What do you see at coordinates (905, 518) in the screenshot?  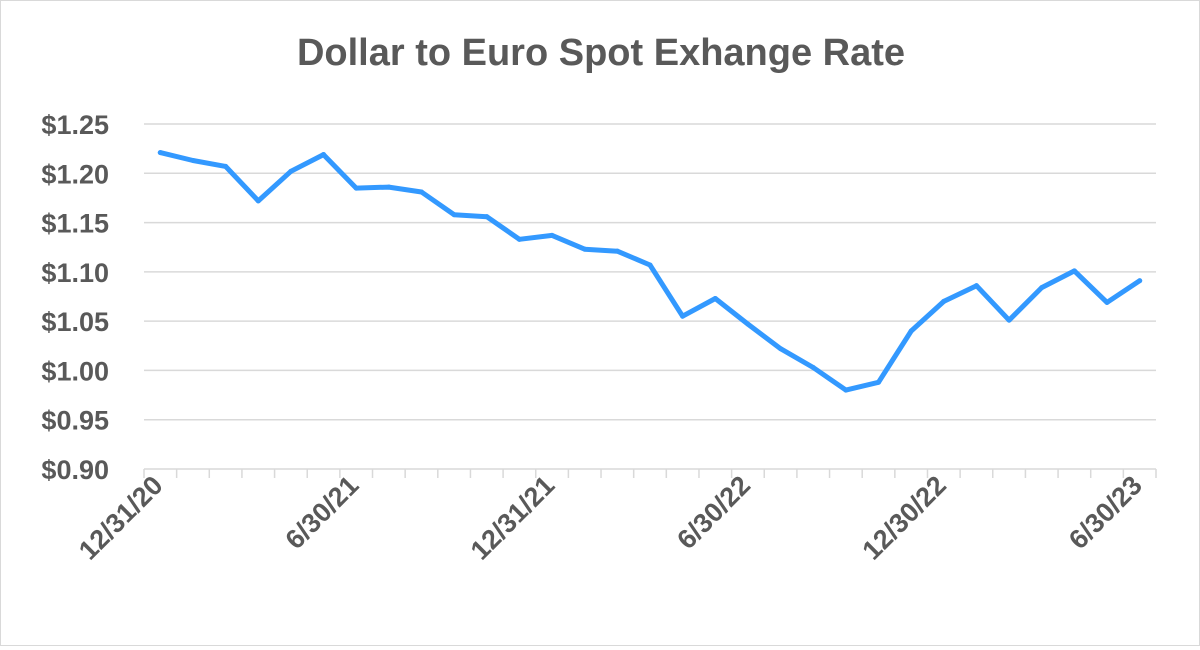 I see `x-tick-label: 12/30/22` at bounding box center [905, 518].